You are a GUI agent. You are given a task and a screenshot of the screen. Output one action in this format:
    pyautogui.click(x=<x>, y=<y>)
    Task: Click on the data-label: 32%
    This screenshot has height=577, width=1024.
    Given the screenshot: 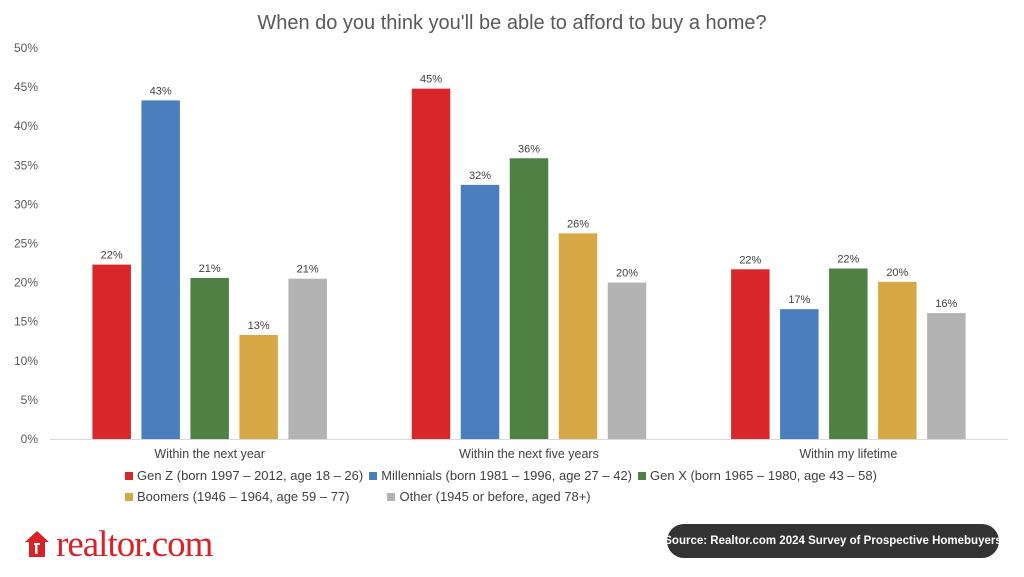 What is the action you would take?
    pyautogui.click(x=480, y=176)
    